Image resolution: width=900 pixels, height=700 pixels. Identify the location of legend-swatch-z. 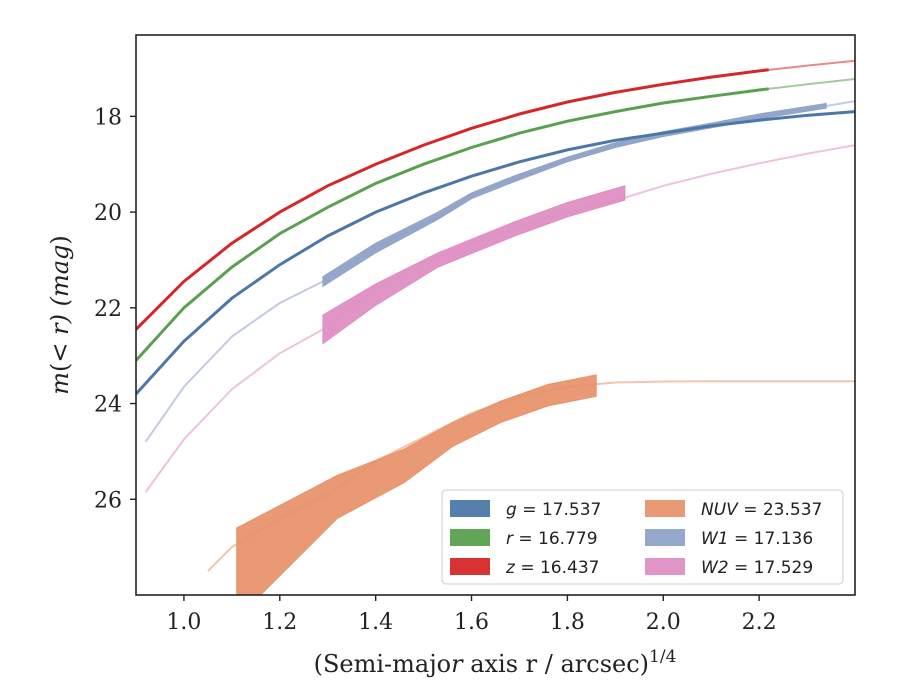
(470, 566).